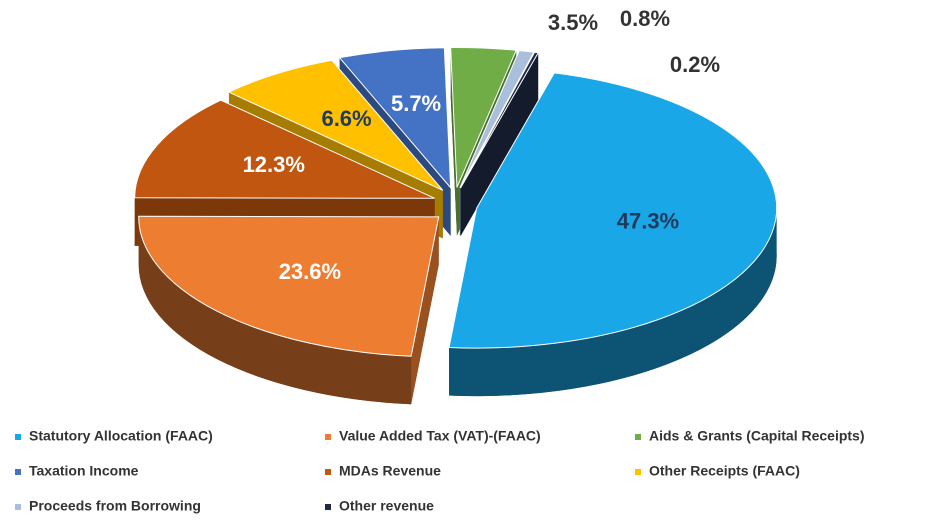 This screenshot has height=524, width=940. Describe the element at coordinates (645, 18) in the screenshot. I see `data-label: 0.8%` at that location.